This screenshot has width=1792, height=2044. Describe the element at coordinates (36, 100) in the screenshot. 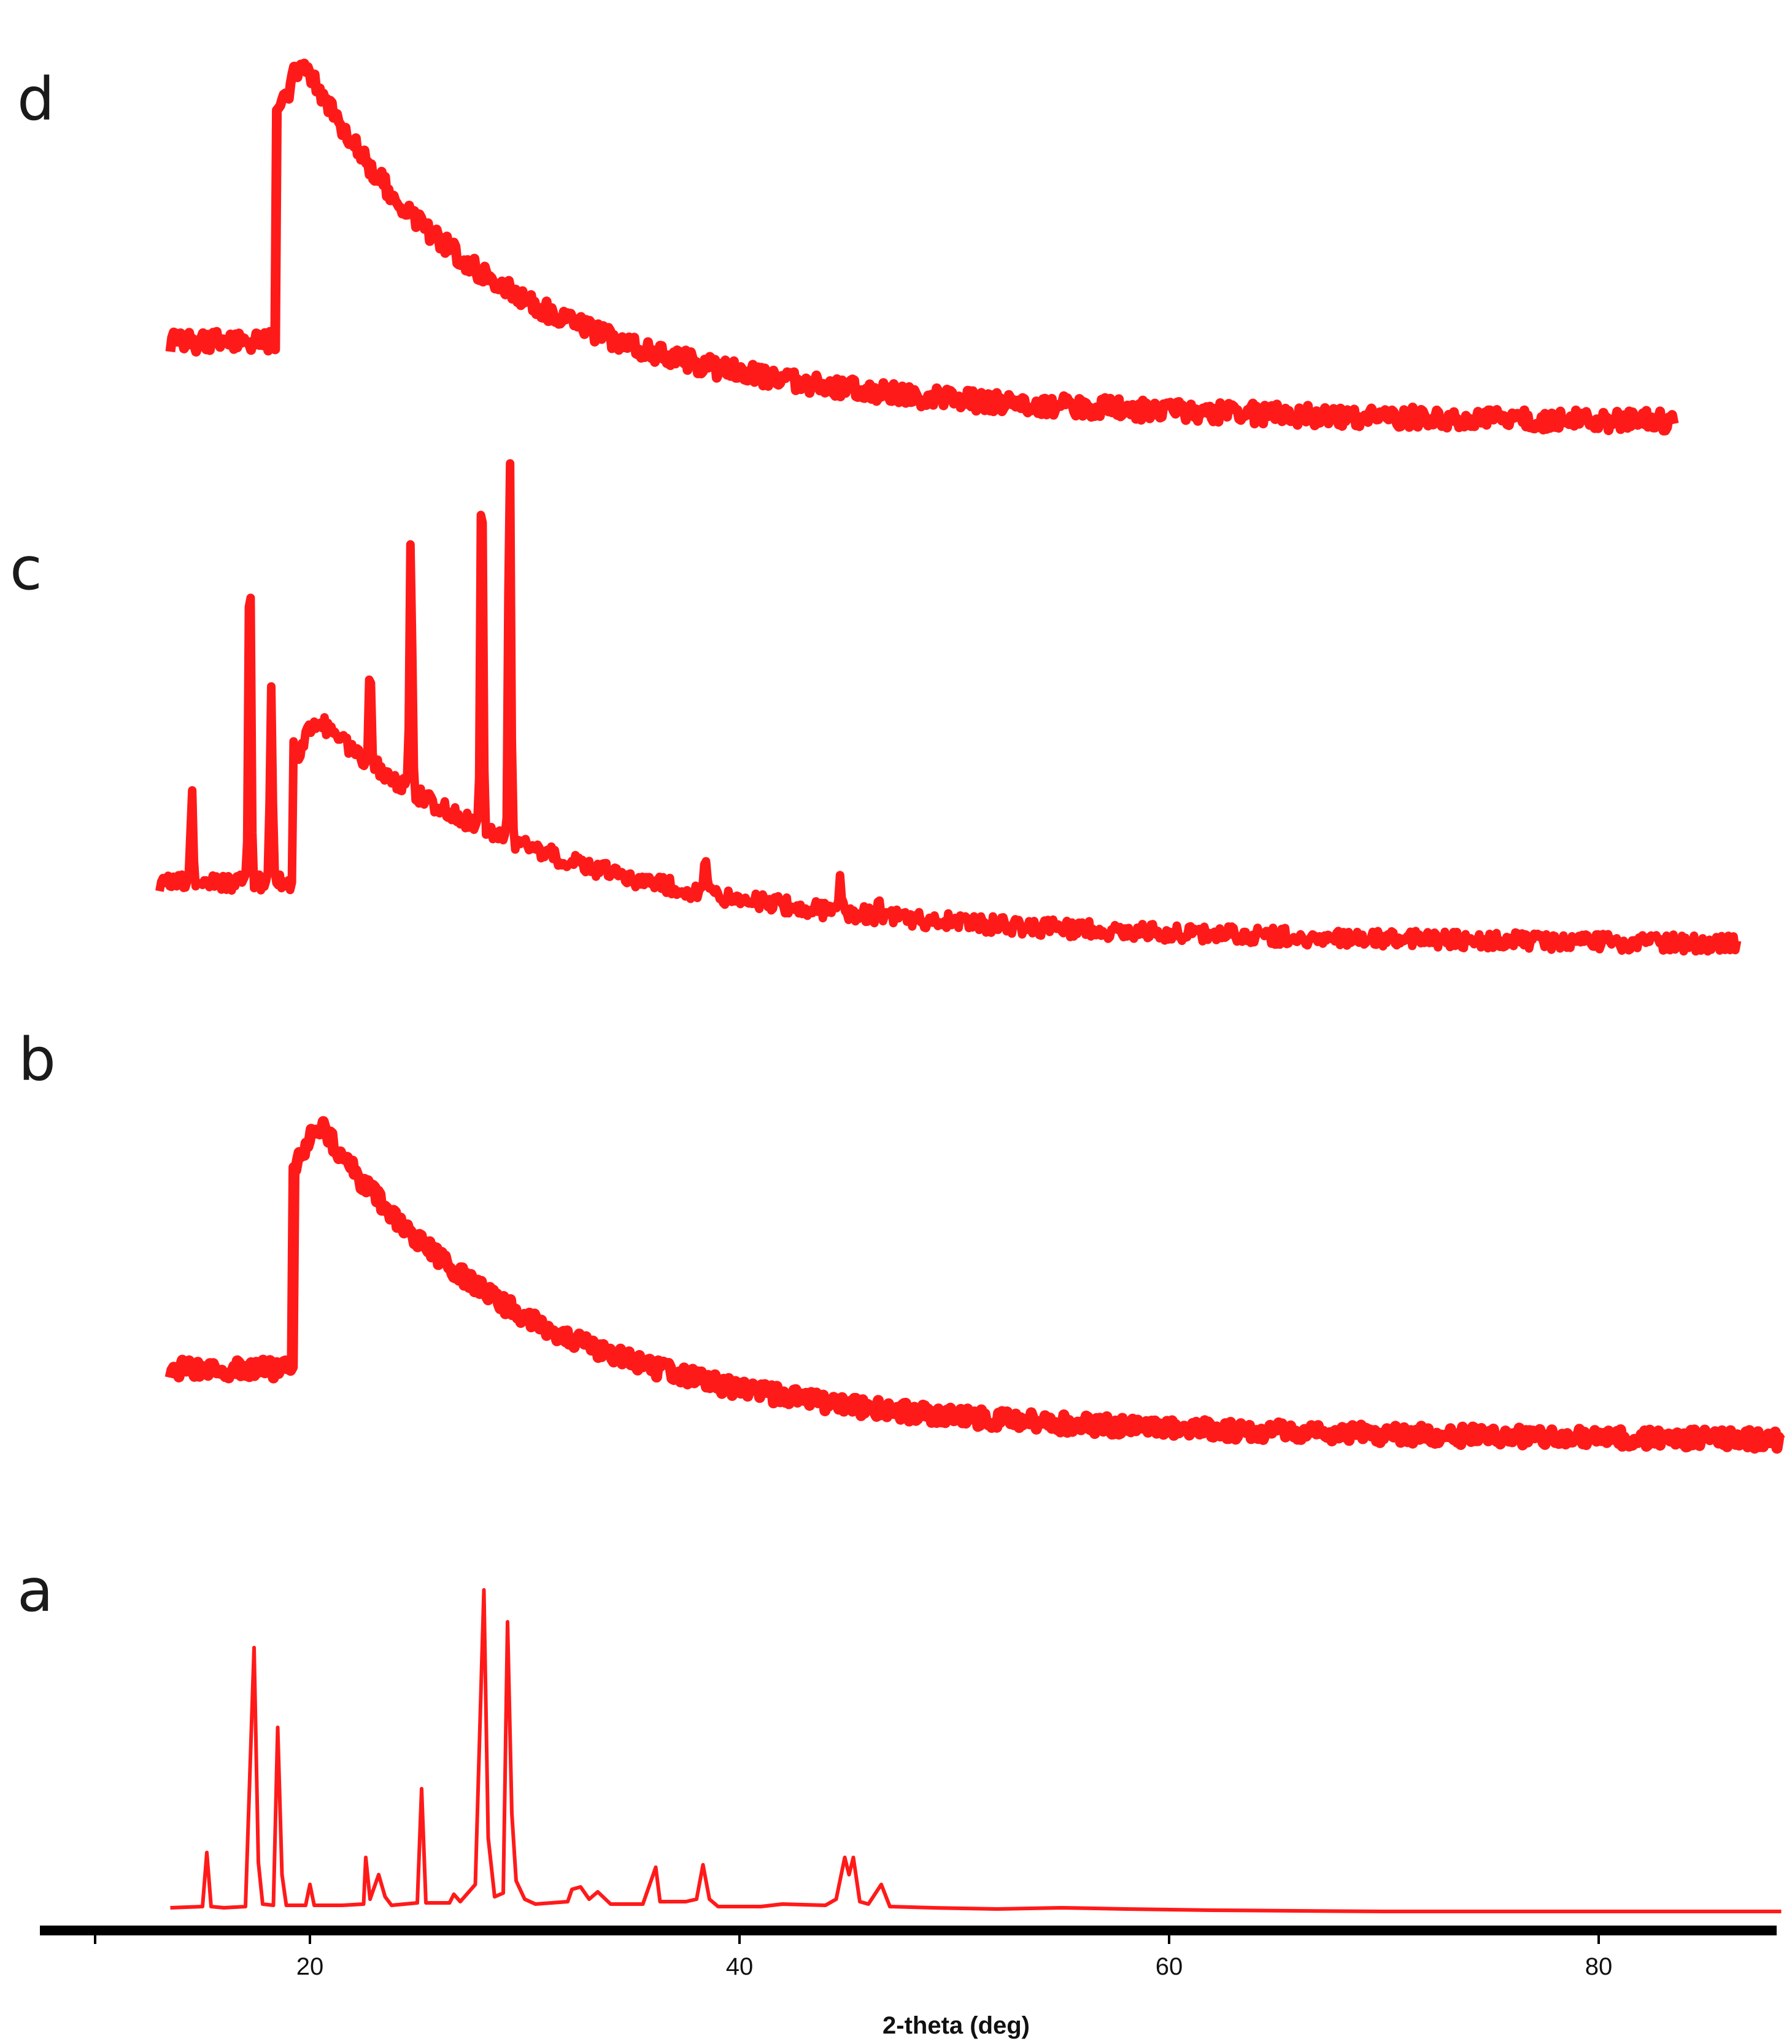

I see `panel-label-d: d` at that location.